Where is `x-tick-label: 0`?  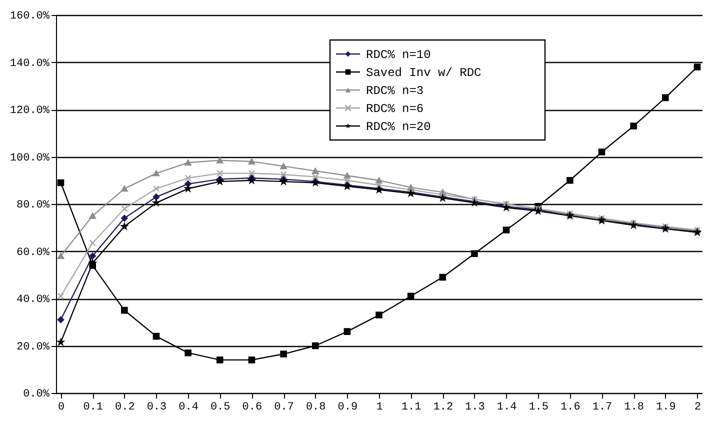 x-tick-label: 0 is located at coordinates (61, 408).